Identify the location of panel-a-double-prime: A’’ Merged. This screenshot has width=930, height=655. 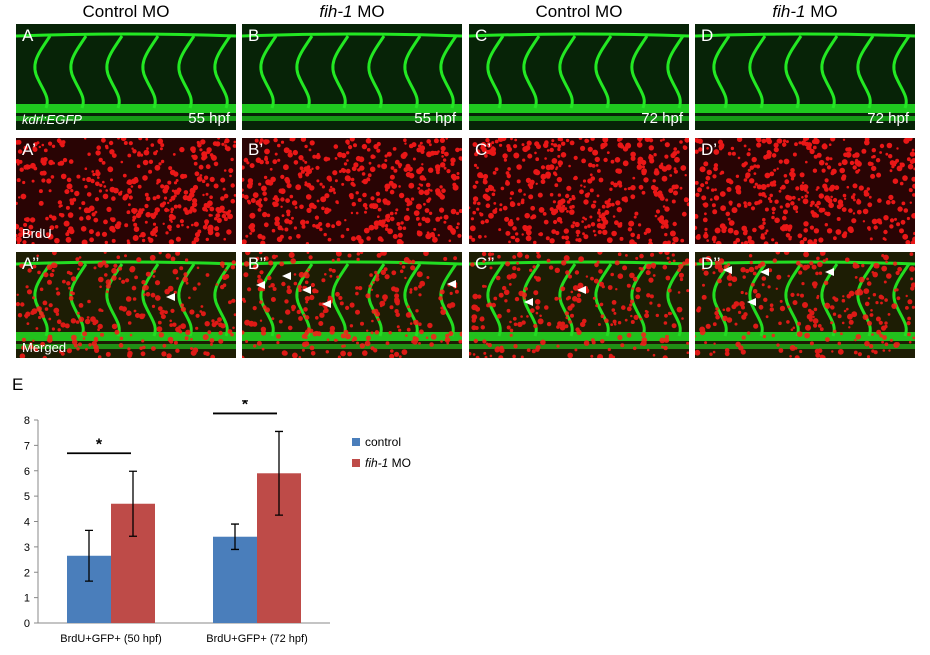
(126, 305).